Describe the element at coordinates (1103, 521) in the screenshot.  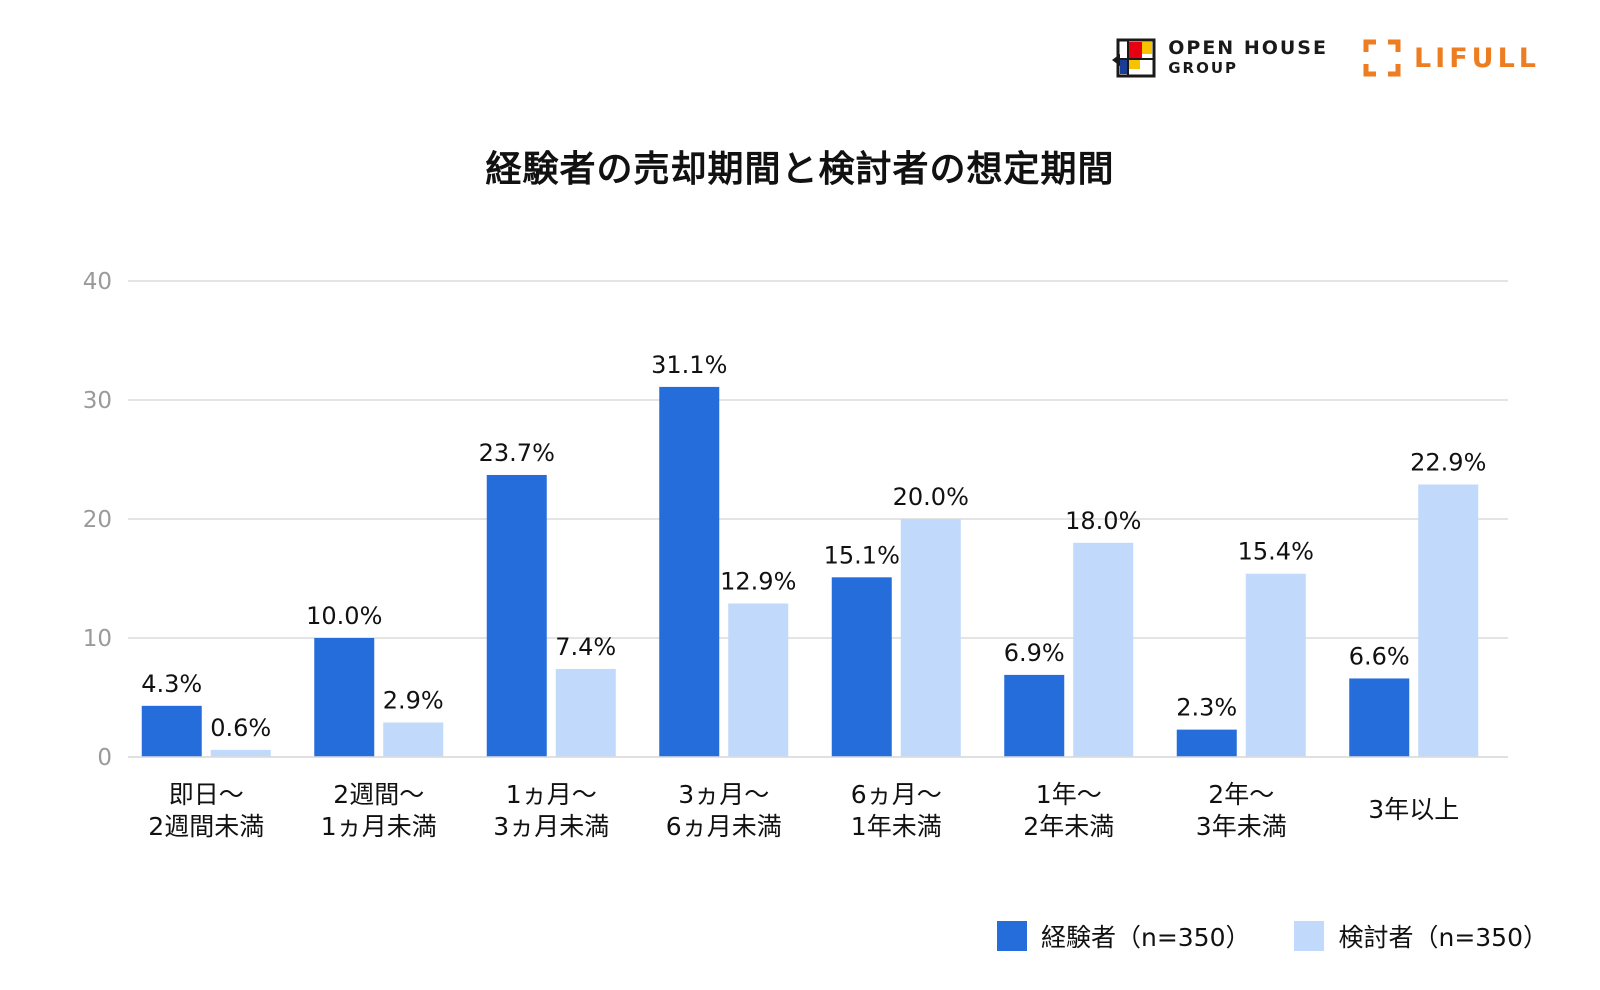
I see `data-label: 18.0%` at that location.